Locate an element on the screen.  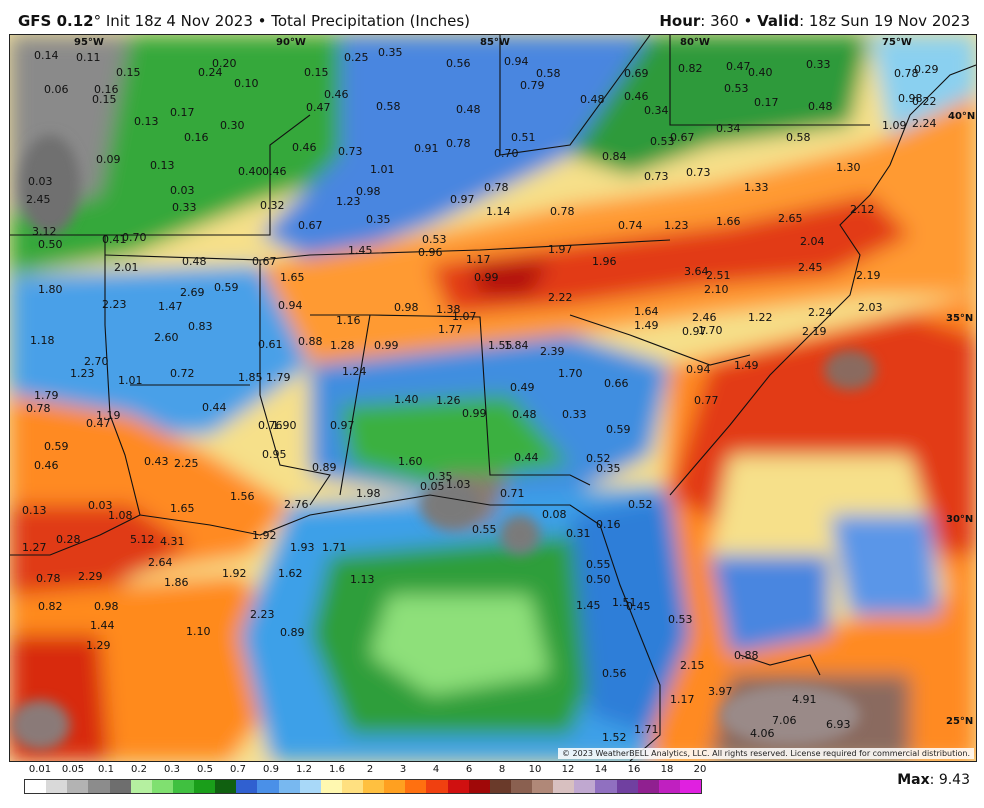
precip-value-label: 3.97 is located at coordinates (720, 691).